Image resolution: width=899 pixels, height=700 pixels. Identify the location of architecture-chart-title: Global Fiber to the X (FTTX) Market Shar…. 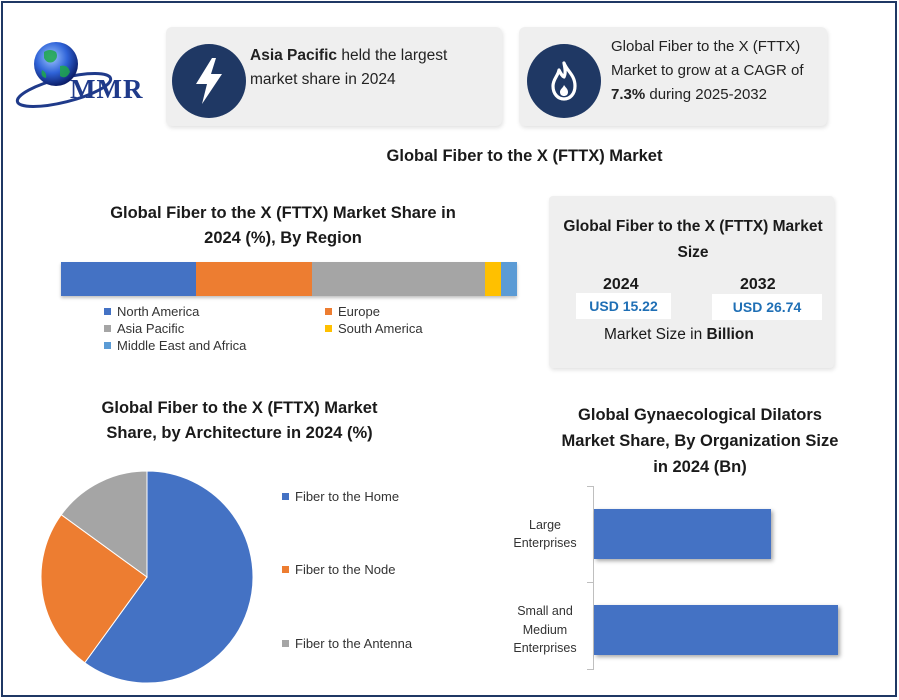
(239, 420).